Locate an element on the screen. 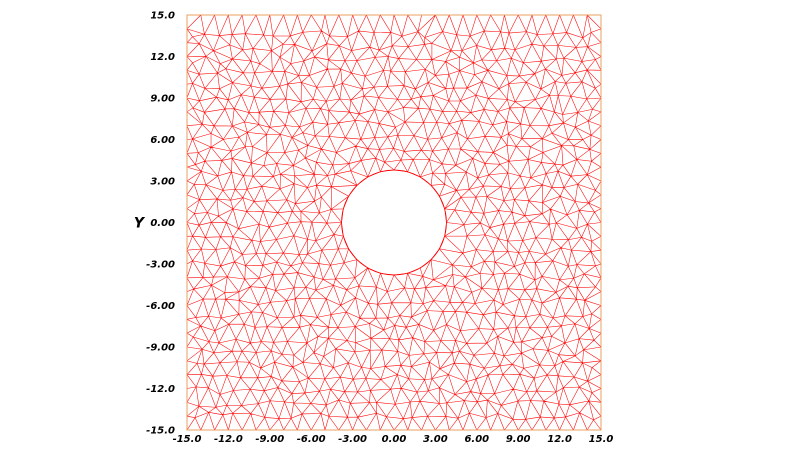 The height and width of the screenshot is (449, 789). y-tick-label: 15.0 is located at coordinates (162, 16).